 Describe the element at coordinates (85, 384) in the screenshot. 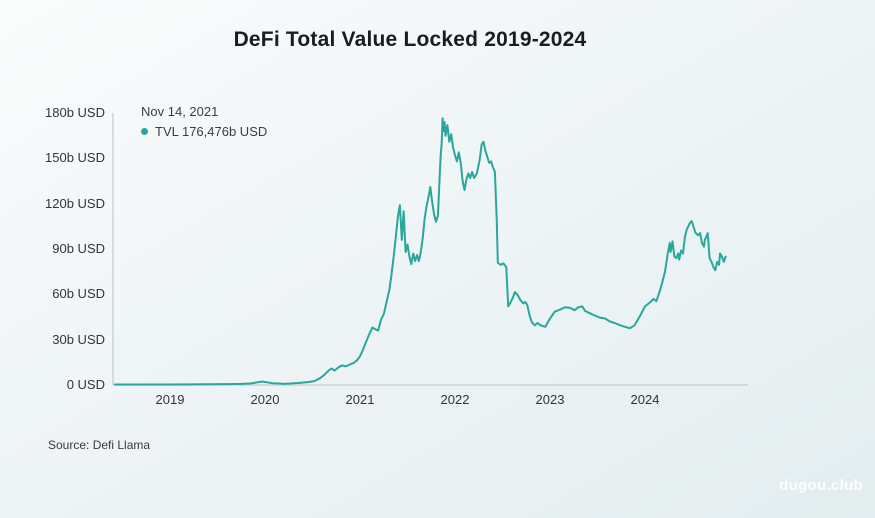

I see `y-tick-label: 0 USD` at that location.